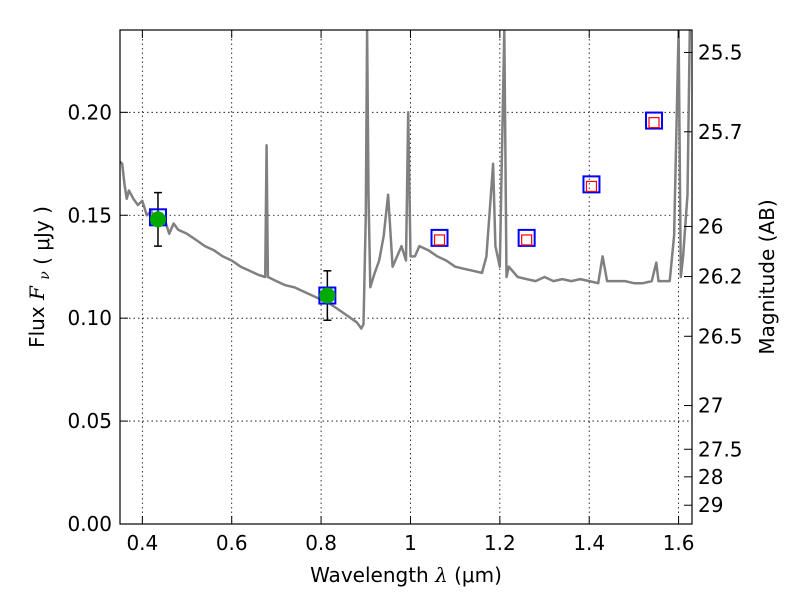 Image resolution: width=800 pixels, height=600 pixels. What do you see at coordinates (589, 543) in the screenshot?
I see `x-tick-label: 1.4` at bounding box center [589, 543].